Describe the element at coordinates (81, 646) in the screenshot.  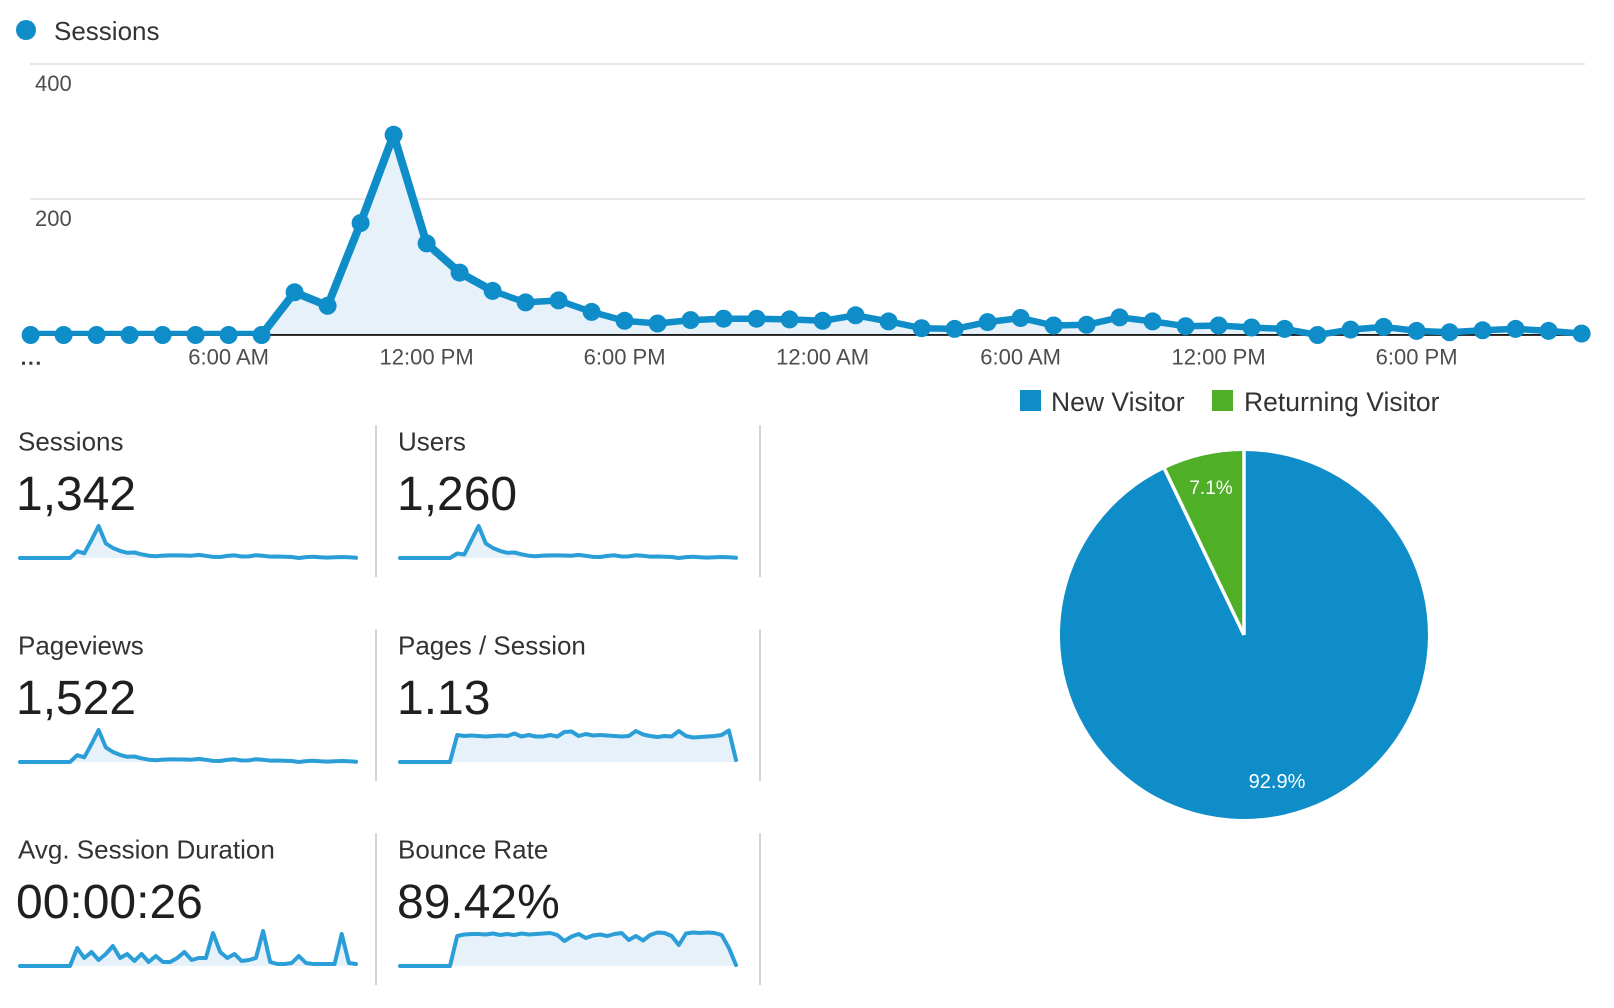
I see `svg-text: Pageviews` at that location.